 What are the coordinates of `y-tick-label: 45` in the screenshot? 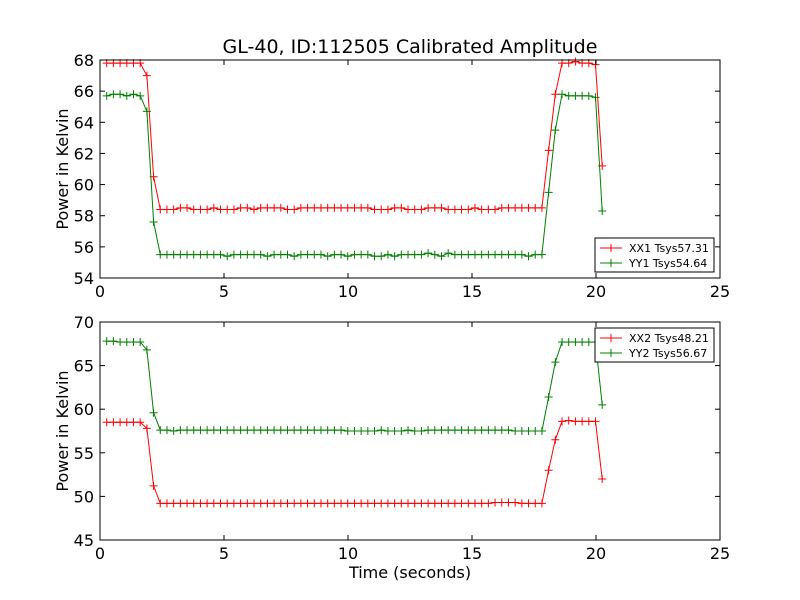 It's located at (84, 540).